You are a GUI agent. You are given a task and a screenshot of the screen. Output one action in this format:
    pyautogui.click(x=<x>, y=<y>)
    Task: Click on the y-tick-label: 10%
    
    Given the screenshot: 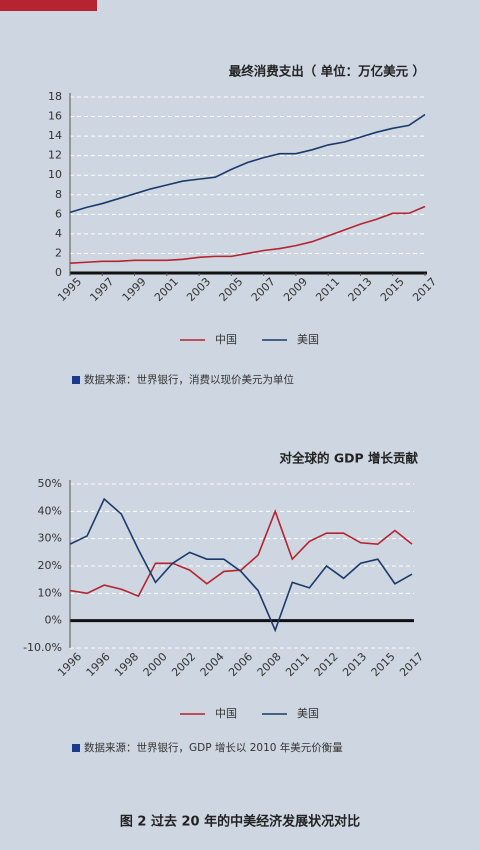 What is the action you would take?
    pyautogui.click(x=50, y=592)
    